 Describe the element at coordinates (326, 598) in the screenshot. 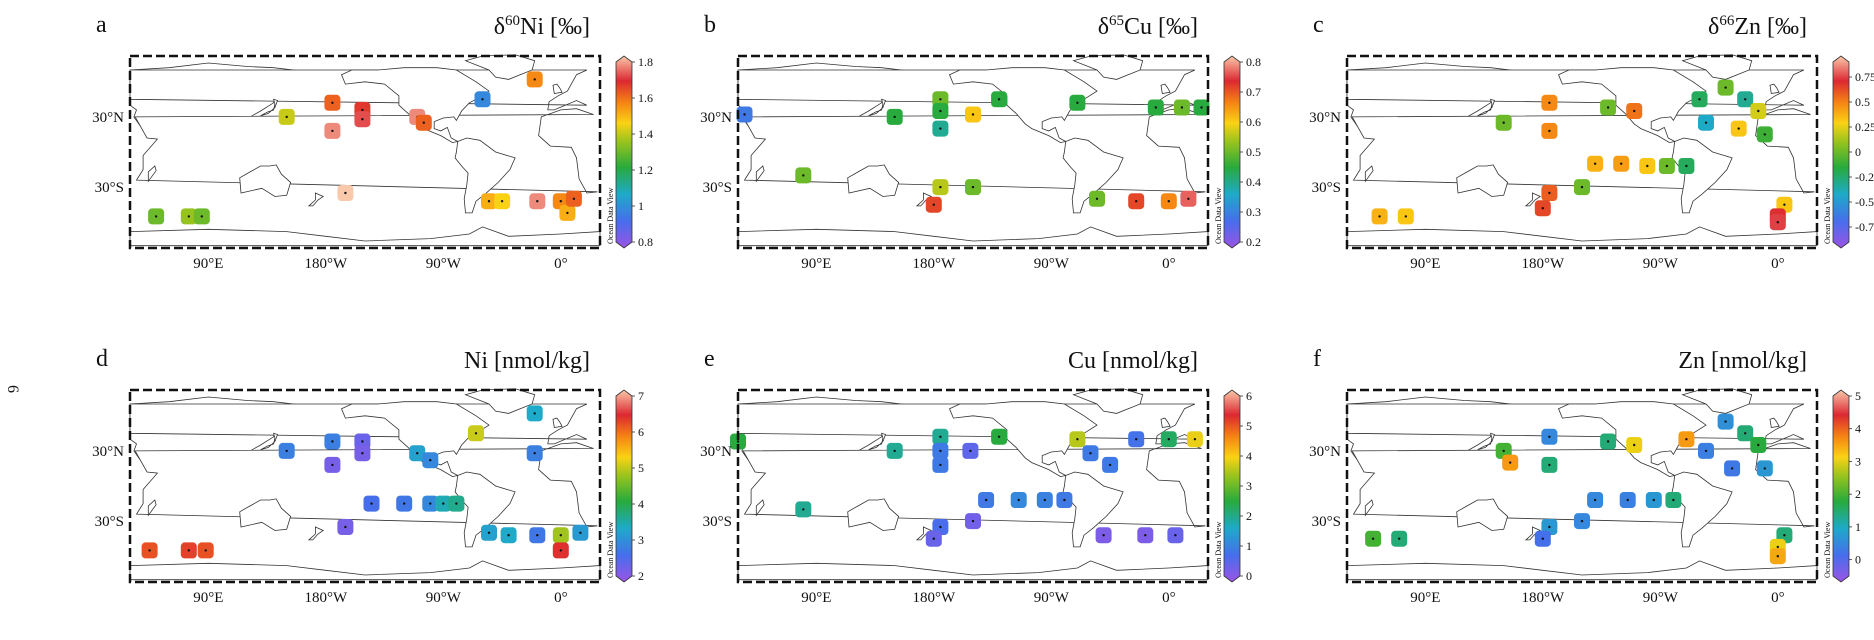

I see `x-tick-label: 180°W` at that location.